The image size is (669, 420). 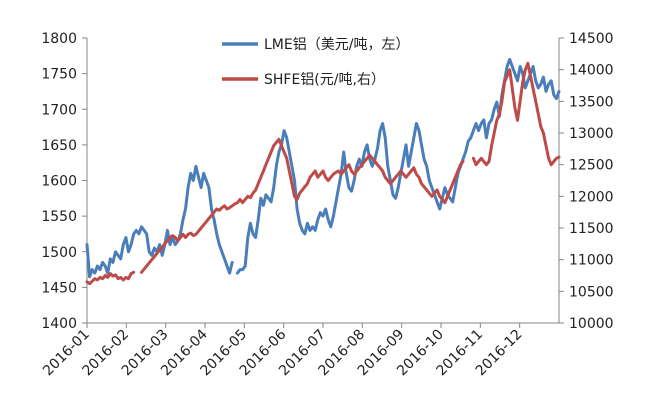 What do you see at coordinates (591, 39) in the screenshot?
I see `right-tick-label: 14500` at bounding box center [591, 39].